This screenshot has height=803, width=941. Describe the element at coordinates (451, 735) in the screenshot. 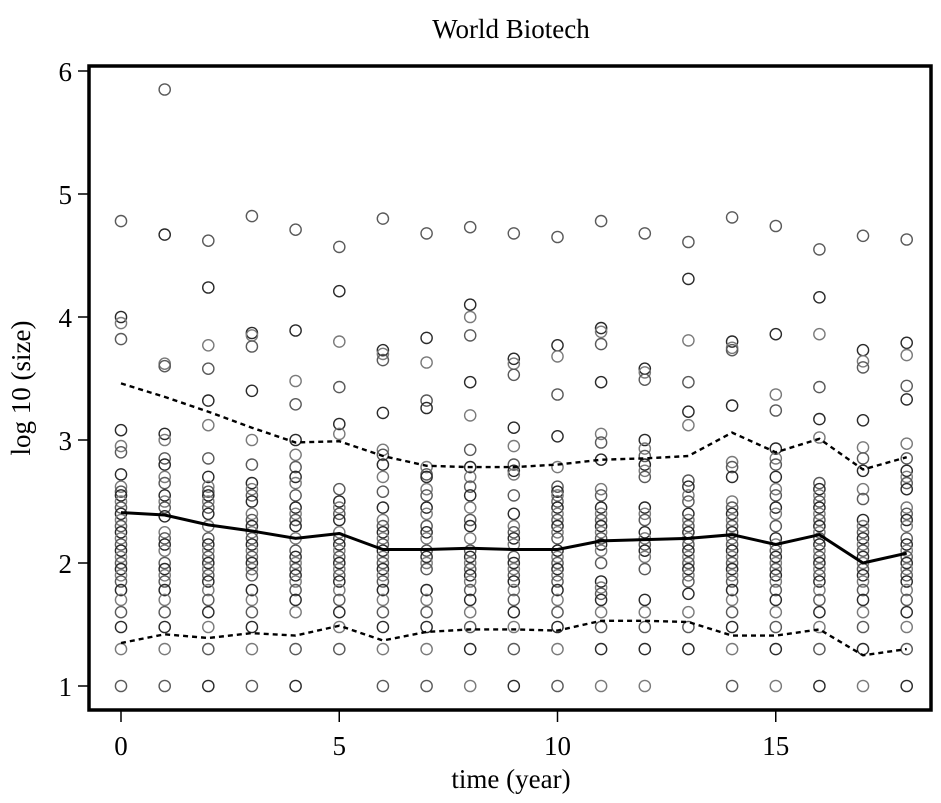

I see `x-axis: 0 5 10 15` at that location.